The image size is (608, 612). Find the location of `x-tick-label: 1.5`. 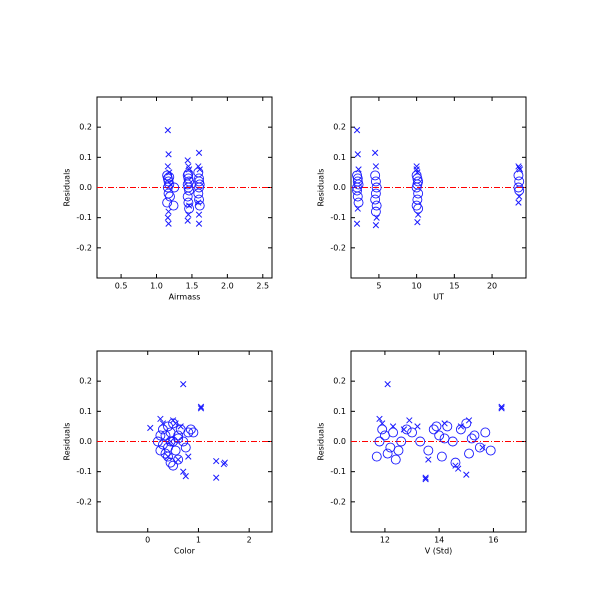

x-tick-label: 1.5 is located at coordinates (192, 286).